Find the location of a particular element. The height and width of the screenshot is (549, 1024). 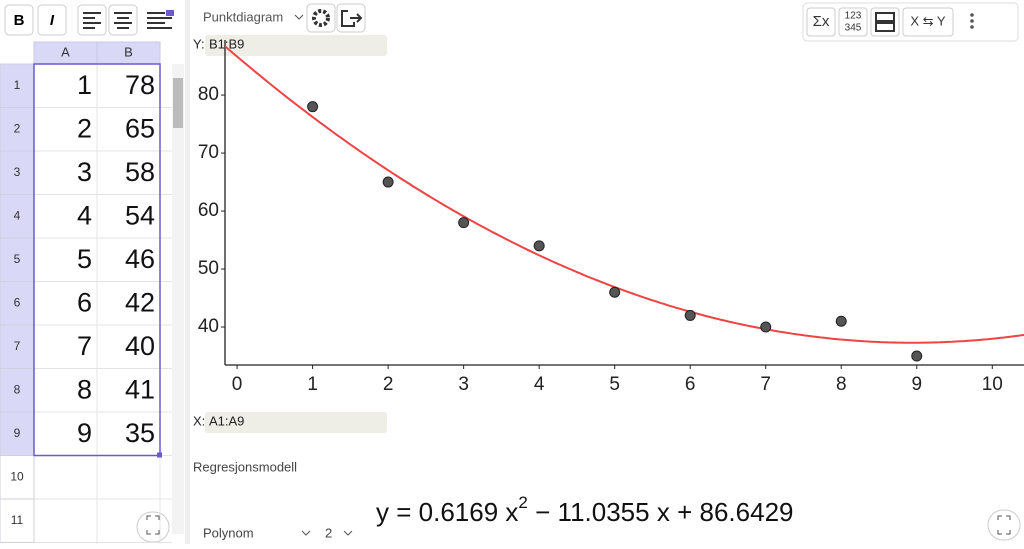

x-tick-label: 5 is located at coordinates (614, 384).